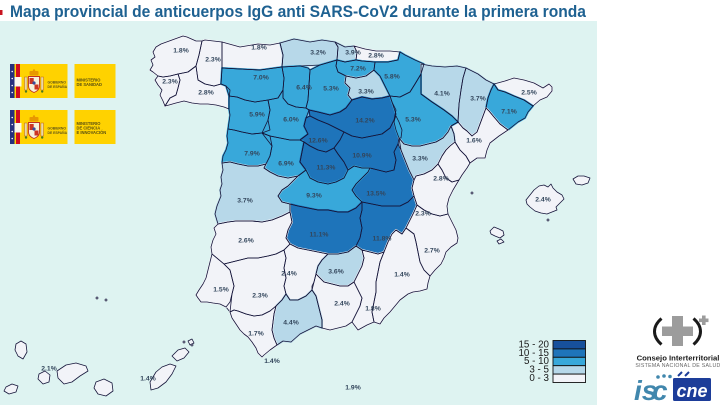 Image resolution: width=720 pixels, height=405 pixels. What do you see at coordinates (291, 120) in the screenshot?
I see `svg-text: 6.0%` at bounding box center [291, 120].